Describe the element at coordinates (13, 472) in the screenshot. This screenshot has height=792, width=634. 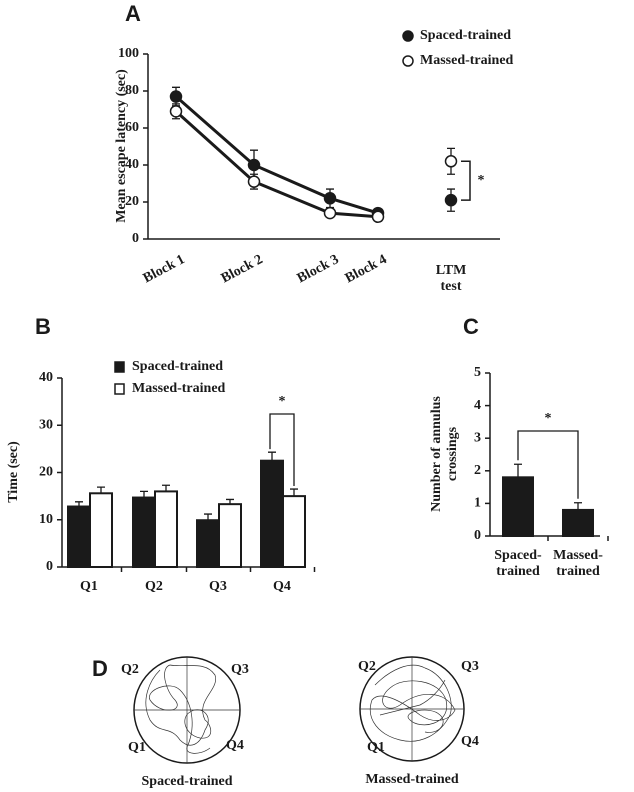
I see `y-axis-label: Time (sec)` at that location.